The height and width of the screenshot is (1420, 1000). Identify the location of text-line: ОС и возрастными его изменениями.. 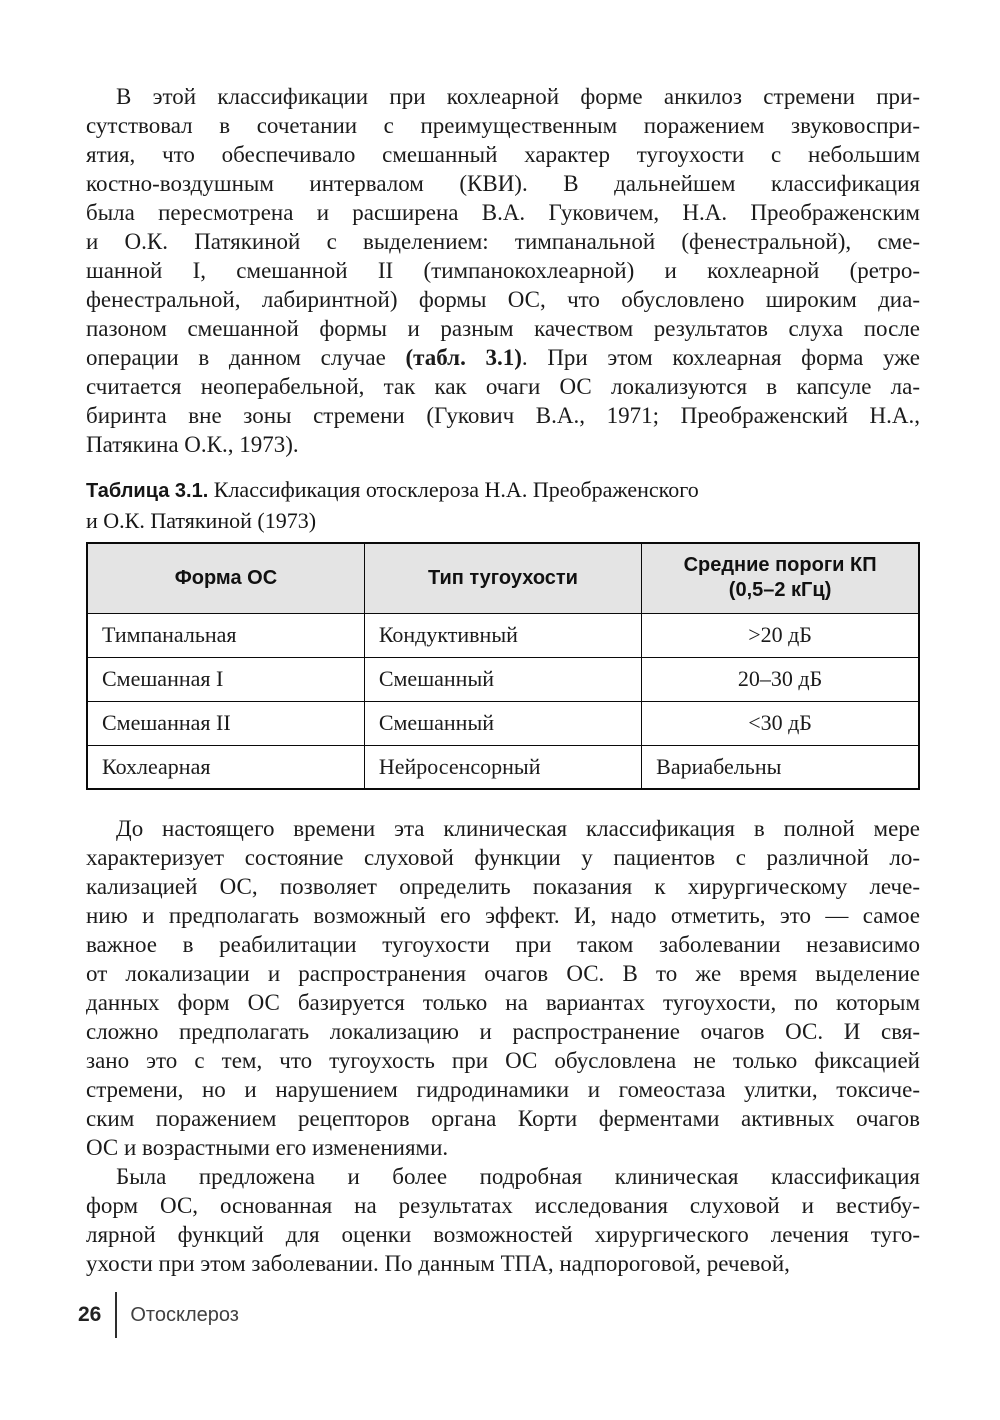
(267, 1147).